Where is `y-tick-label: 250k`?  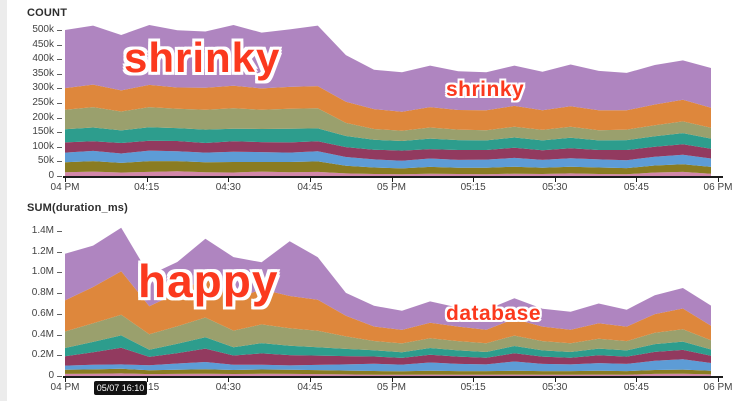
y-tick-label: 250k is located at coordinates (43, 102).